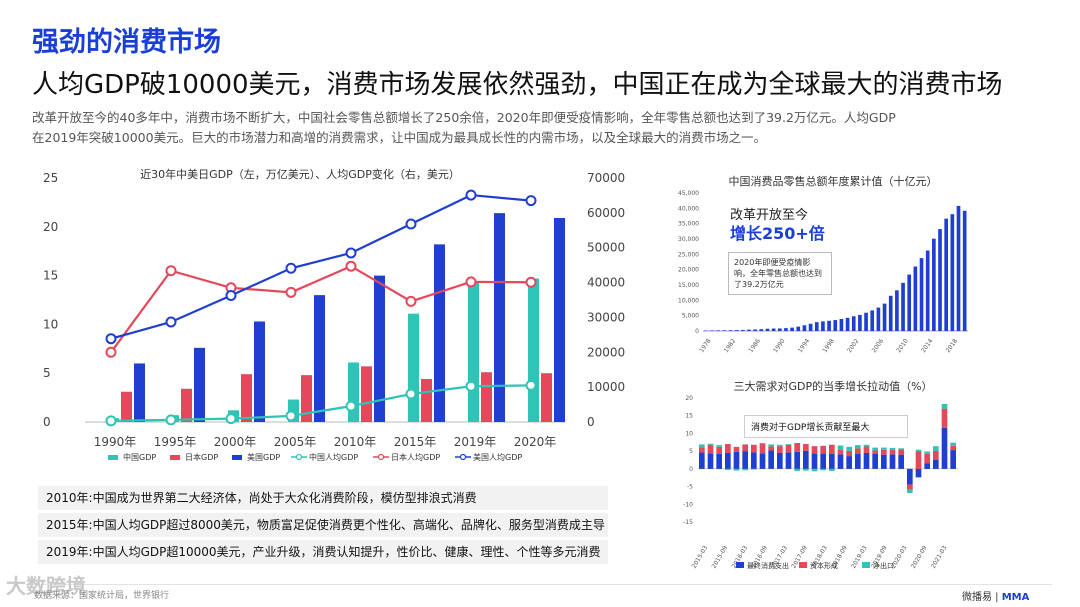  What do you see at coordinates (777, 233) in the screenshot?
I see `retail-callout-value: 增长250+倍` at bounding box center [777, 233].